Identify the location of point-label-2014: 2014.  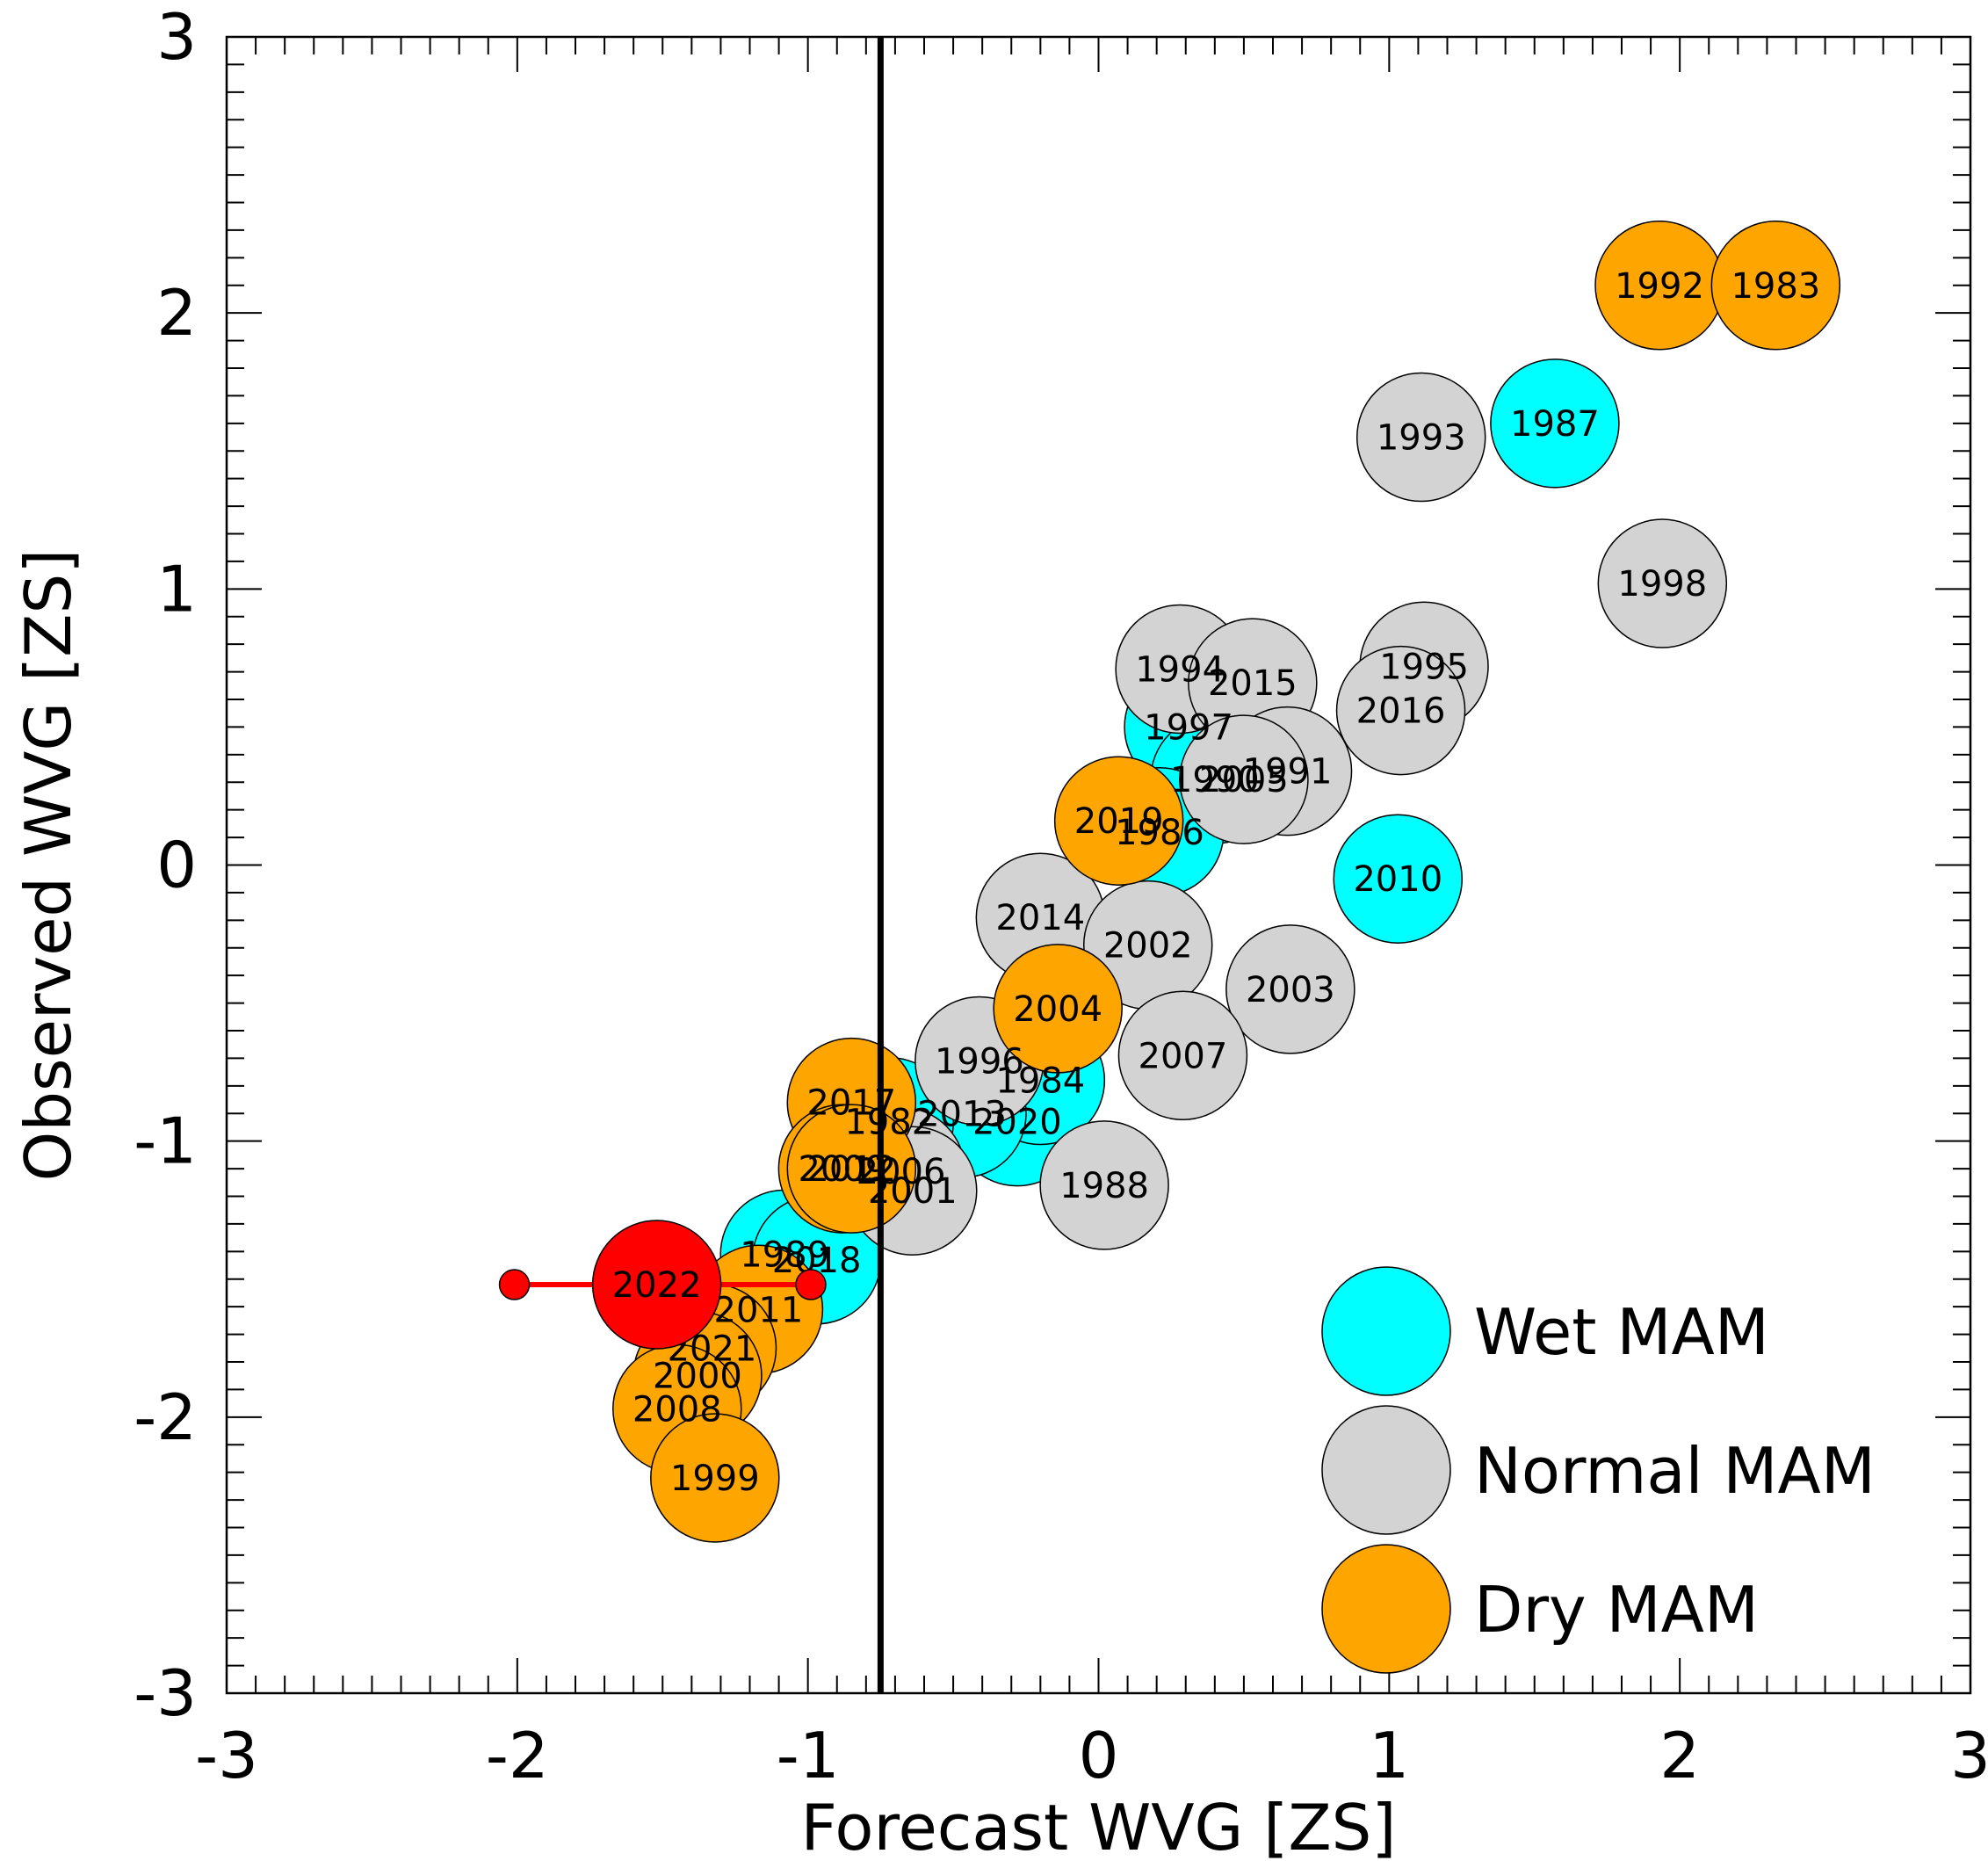
(1040, 918).